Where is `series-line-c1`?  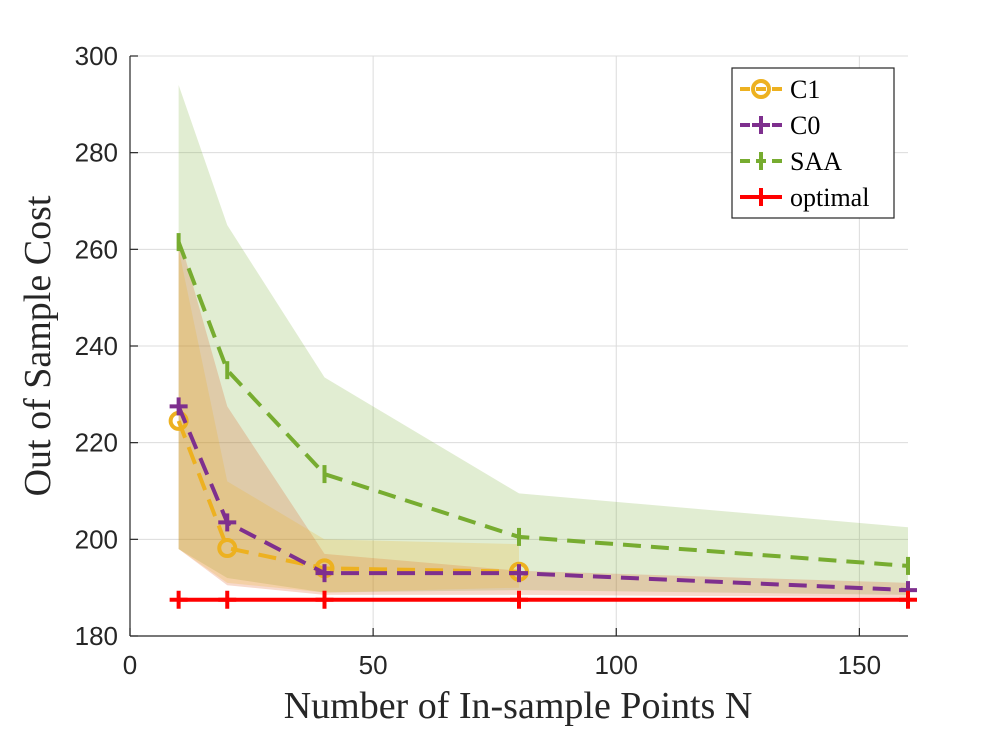
series-line-c1 is located at coordinates (348, 497).